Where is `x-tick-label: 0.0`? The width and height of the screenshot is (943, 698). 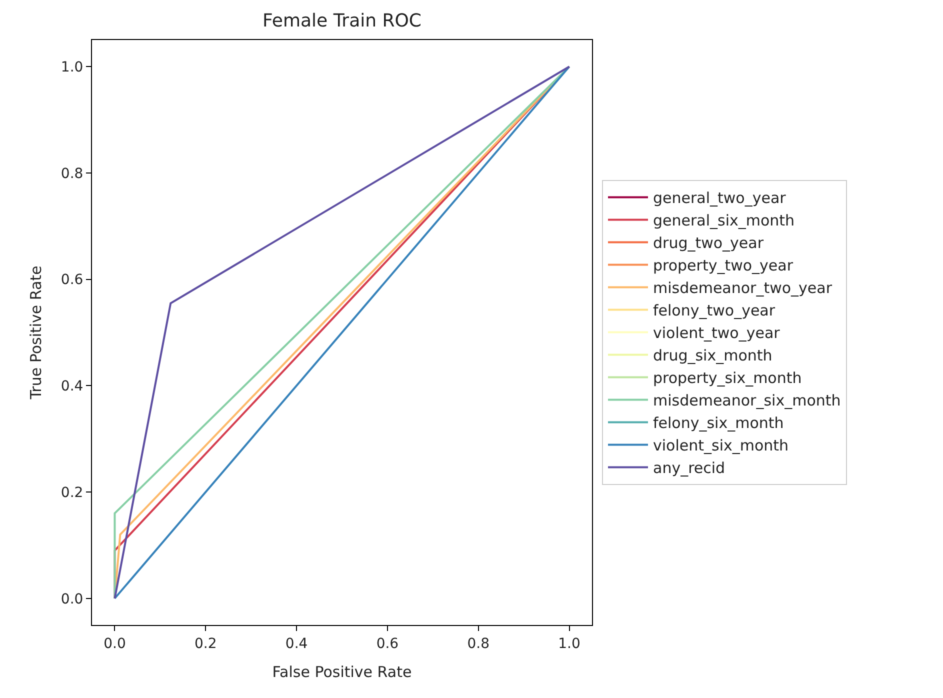
x-tick-label: 0.0 is located at coordinates (115, 644).